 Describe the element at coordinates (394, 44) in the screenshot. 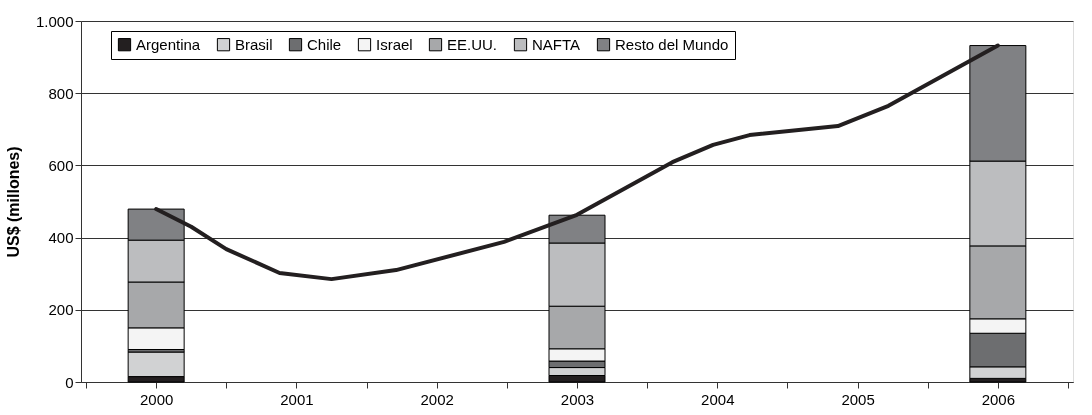

I see `legend-label: Israel` at that location.